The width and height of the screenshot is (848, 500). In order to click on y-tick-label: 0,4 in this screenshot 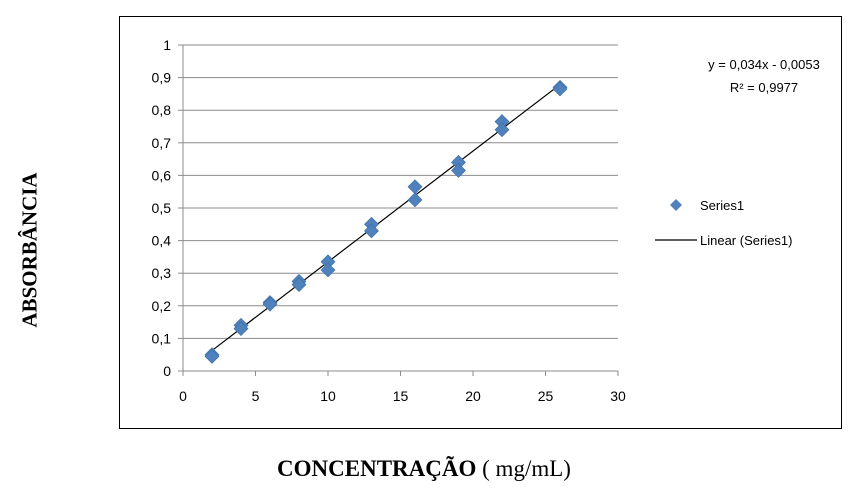, I will do `click(162, 241)`.